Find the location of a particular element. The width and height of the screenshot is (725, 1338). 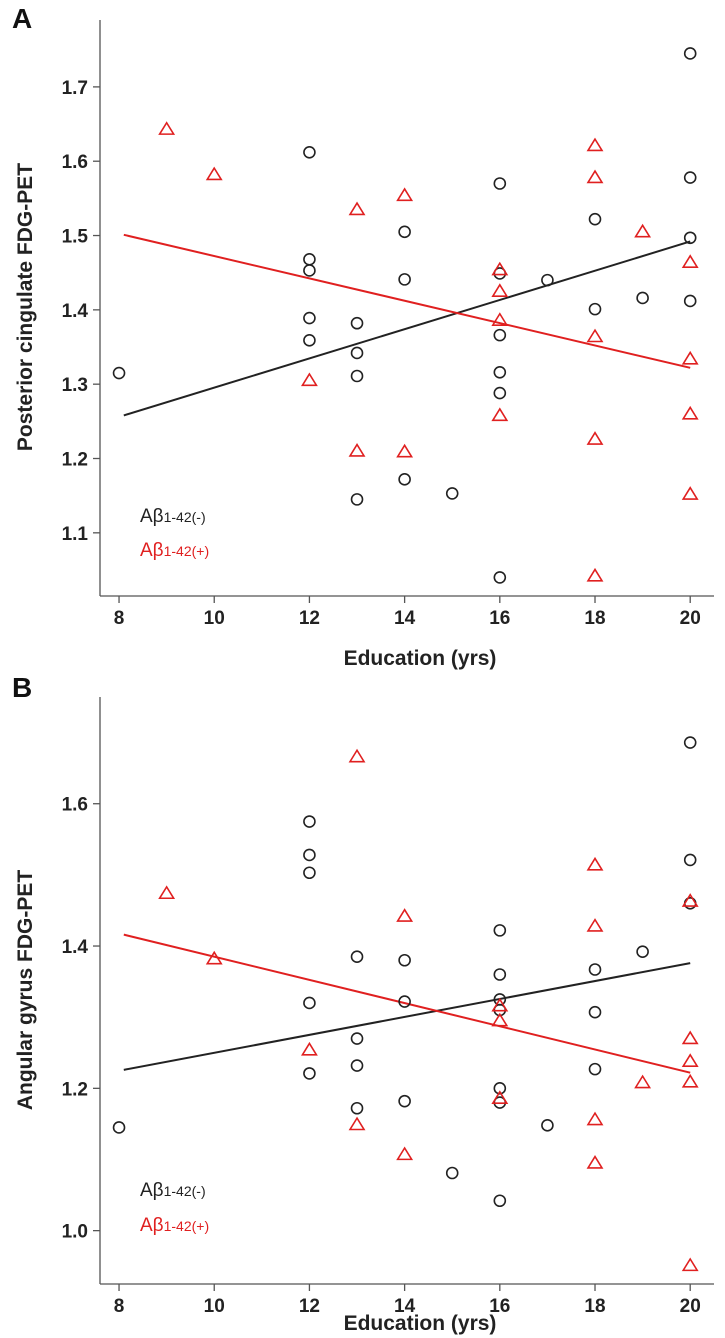

panel-a-x-ticks: 8 10 12 14 16 18 20 is located at coordinates (407, 612).